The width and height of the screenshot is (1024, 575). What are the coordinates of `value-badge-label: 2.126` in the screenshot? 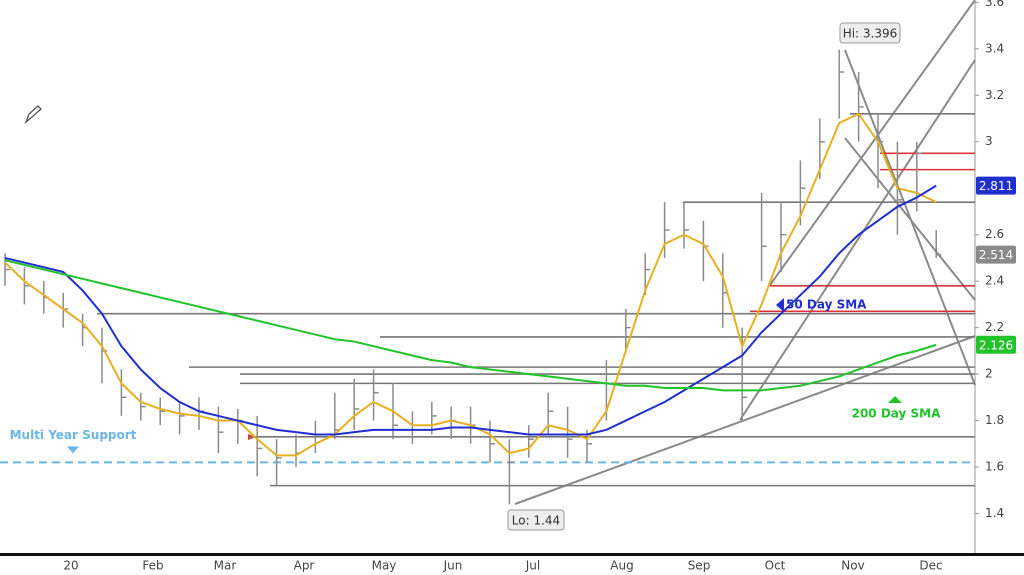 It's located at (996, 345).